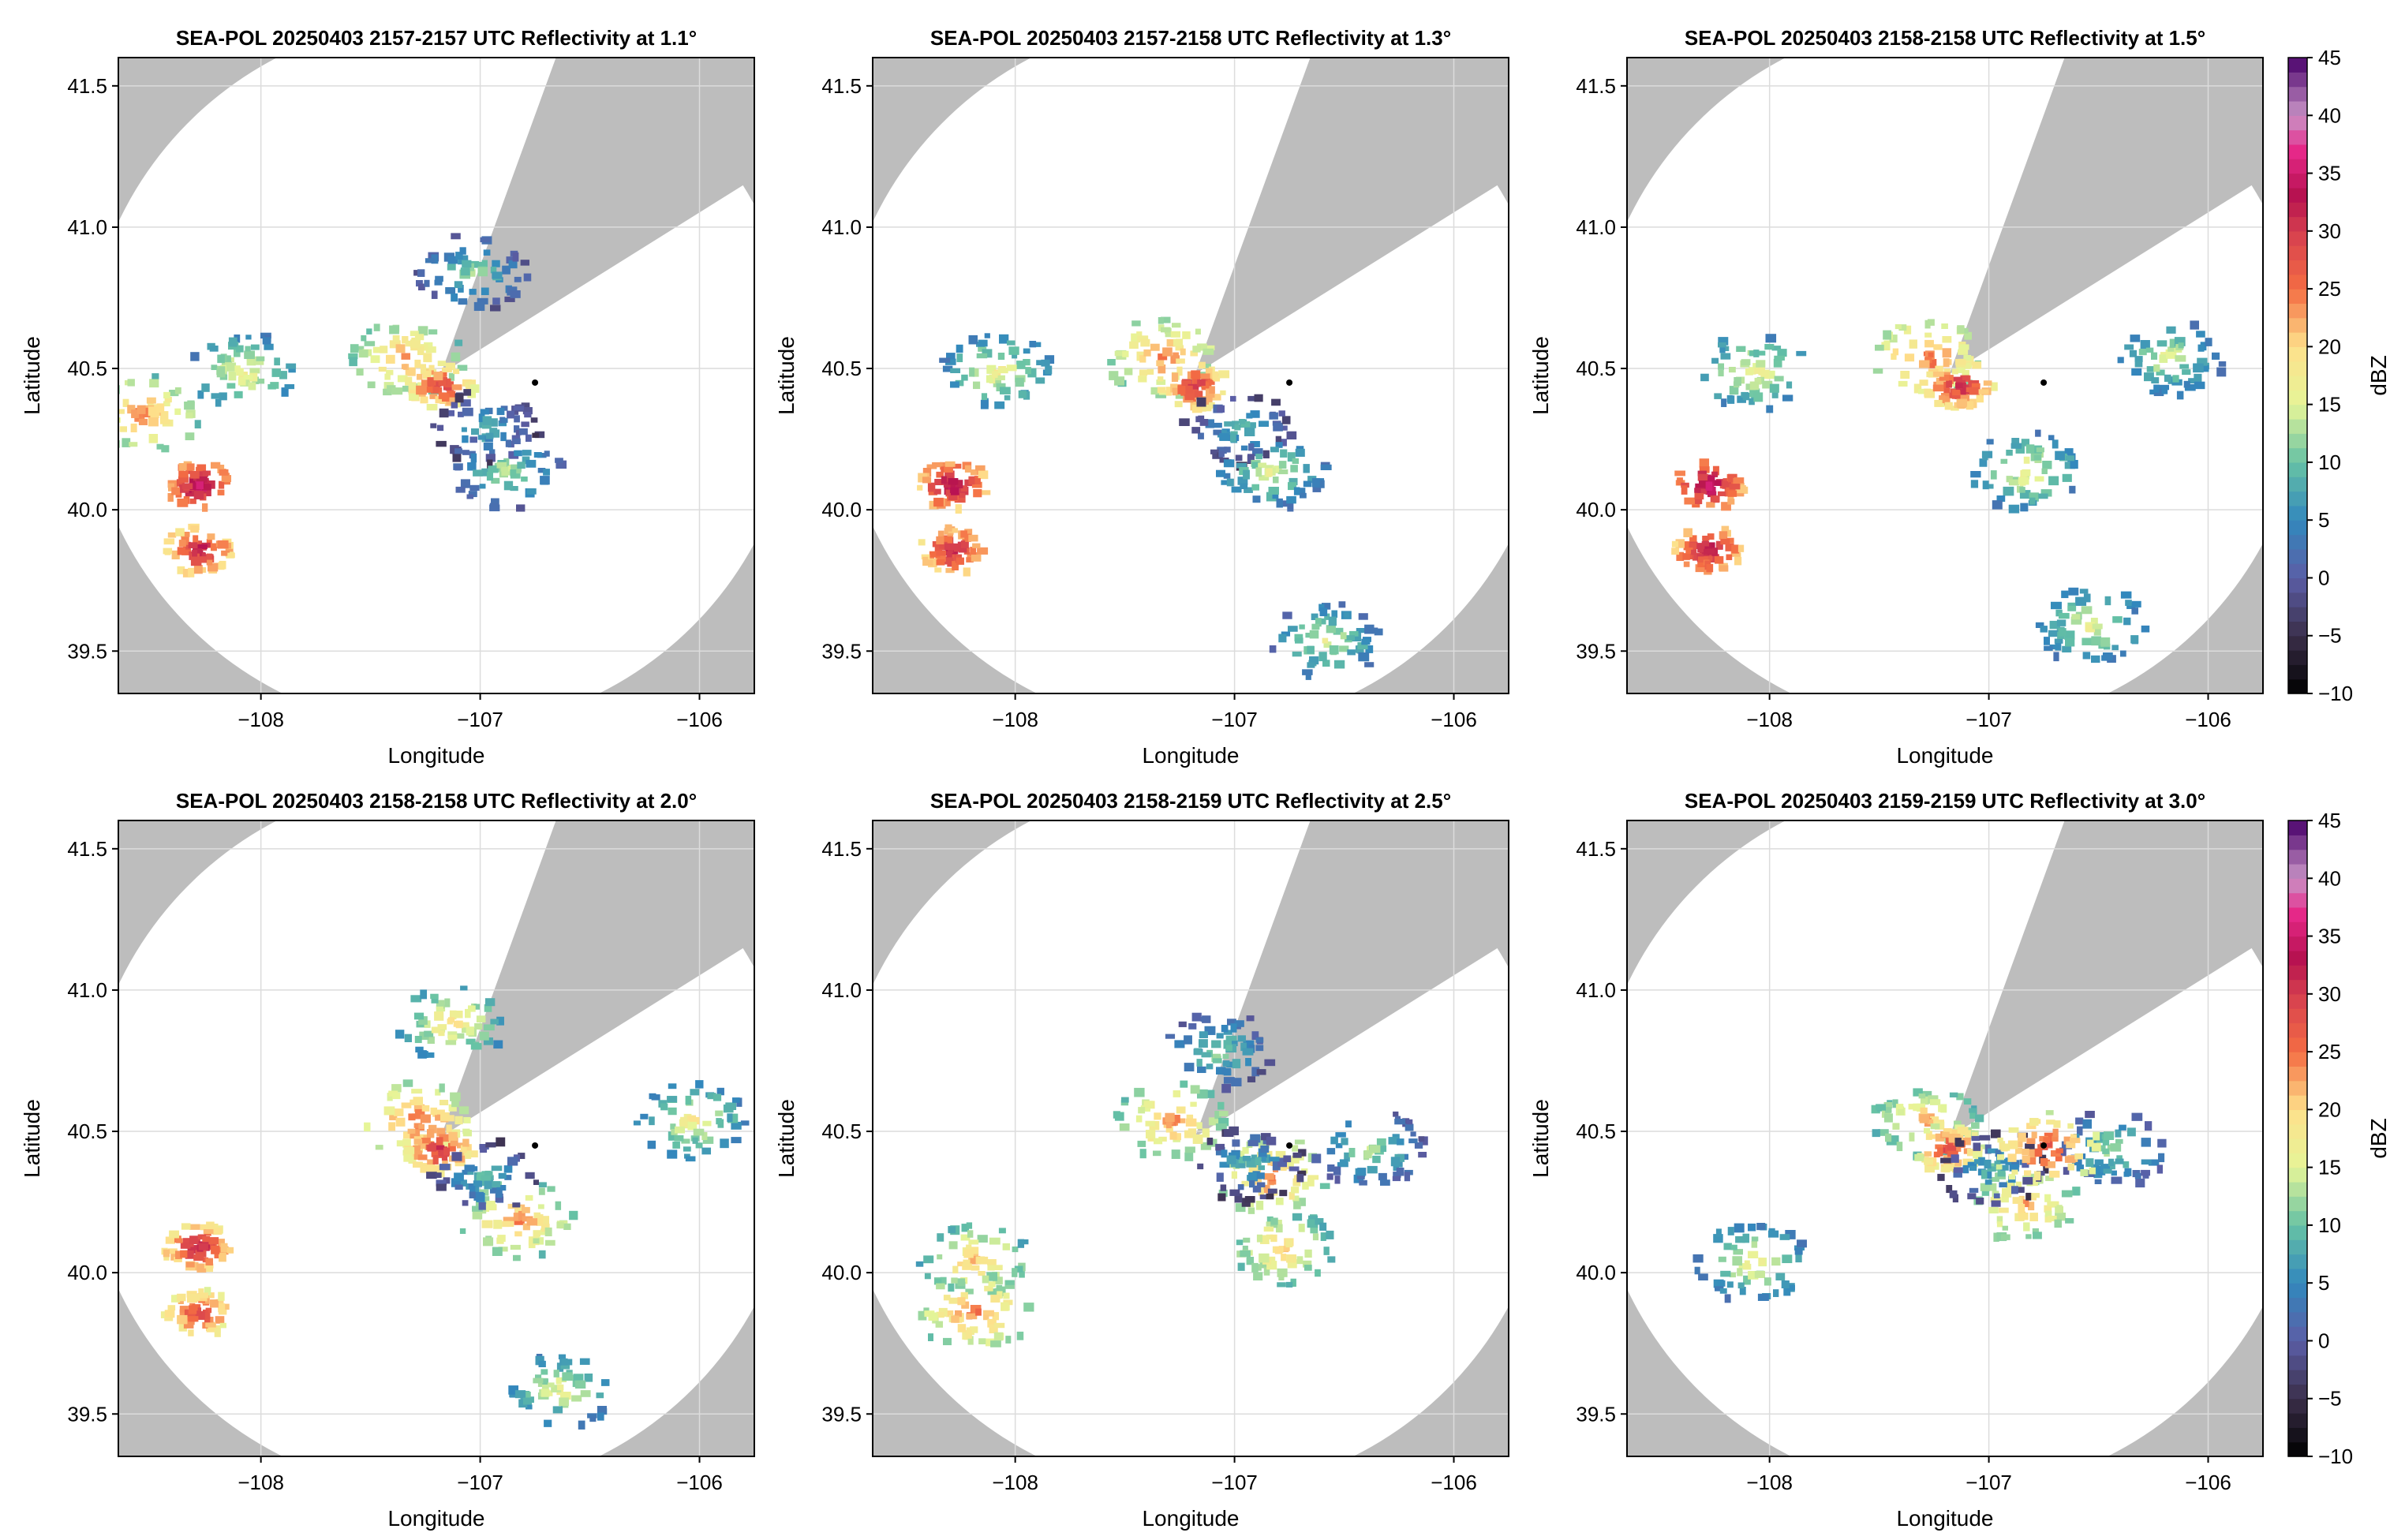  Describe the element at coordinates (444, 386) in the screenshot. I see `echo-cell` at that location.